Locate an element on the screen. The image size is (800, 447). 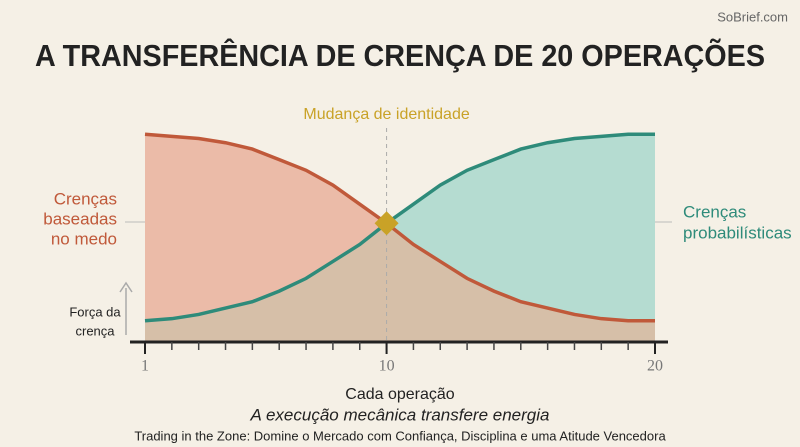
subtitle: A execução mecânica transfere energia is located at coordinates (400, 414).